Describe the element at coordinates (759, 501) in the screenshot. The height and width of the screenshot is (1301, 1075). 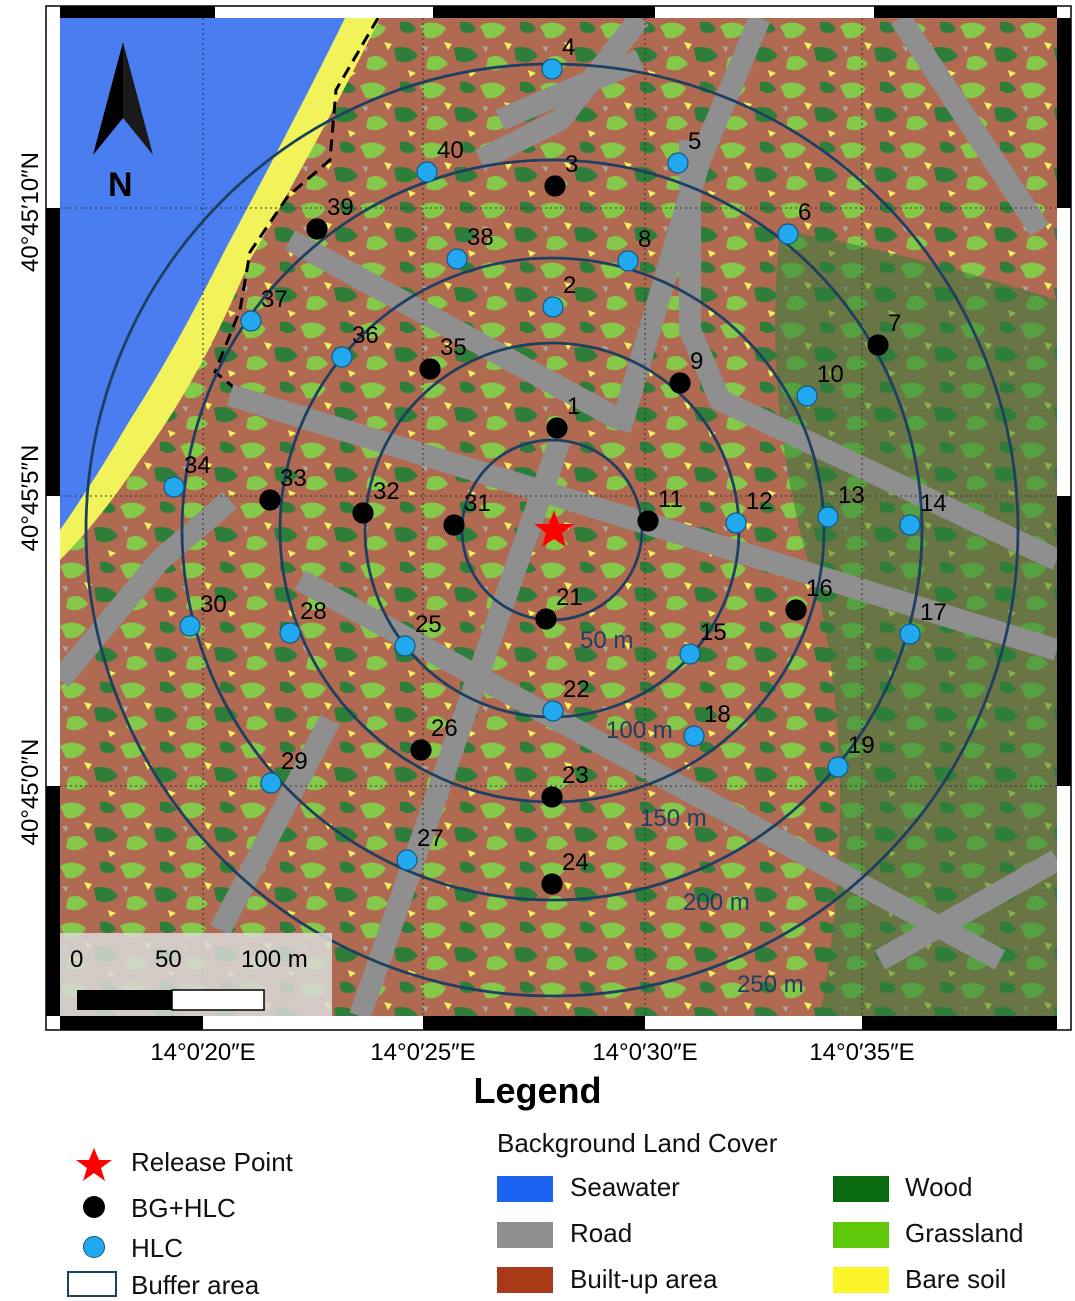
I see `sample-point-label-12: 12` at that location.